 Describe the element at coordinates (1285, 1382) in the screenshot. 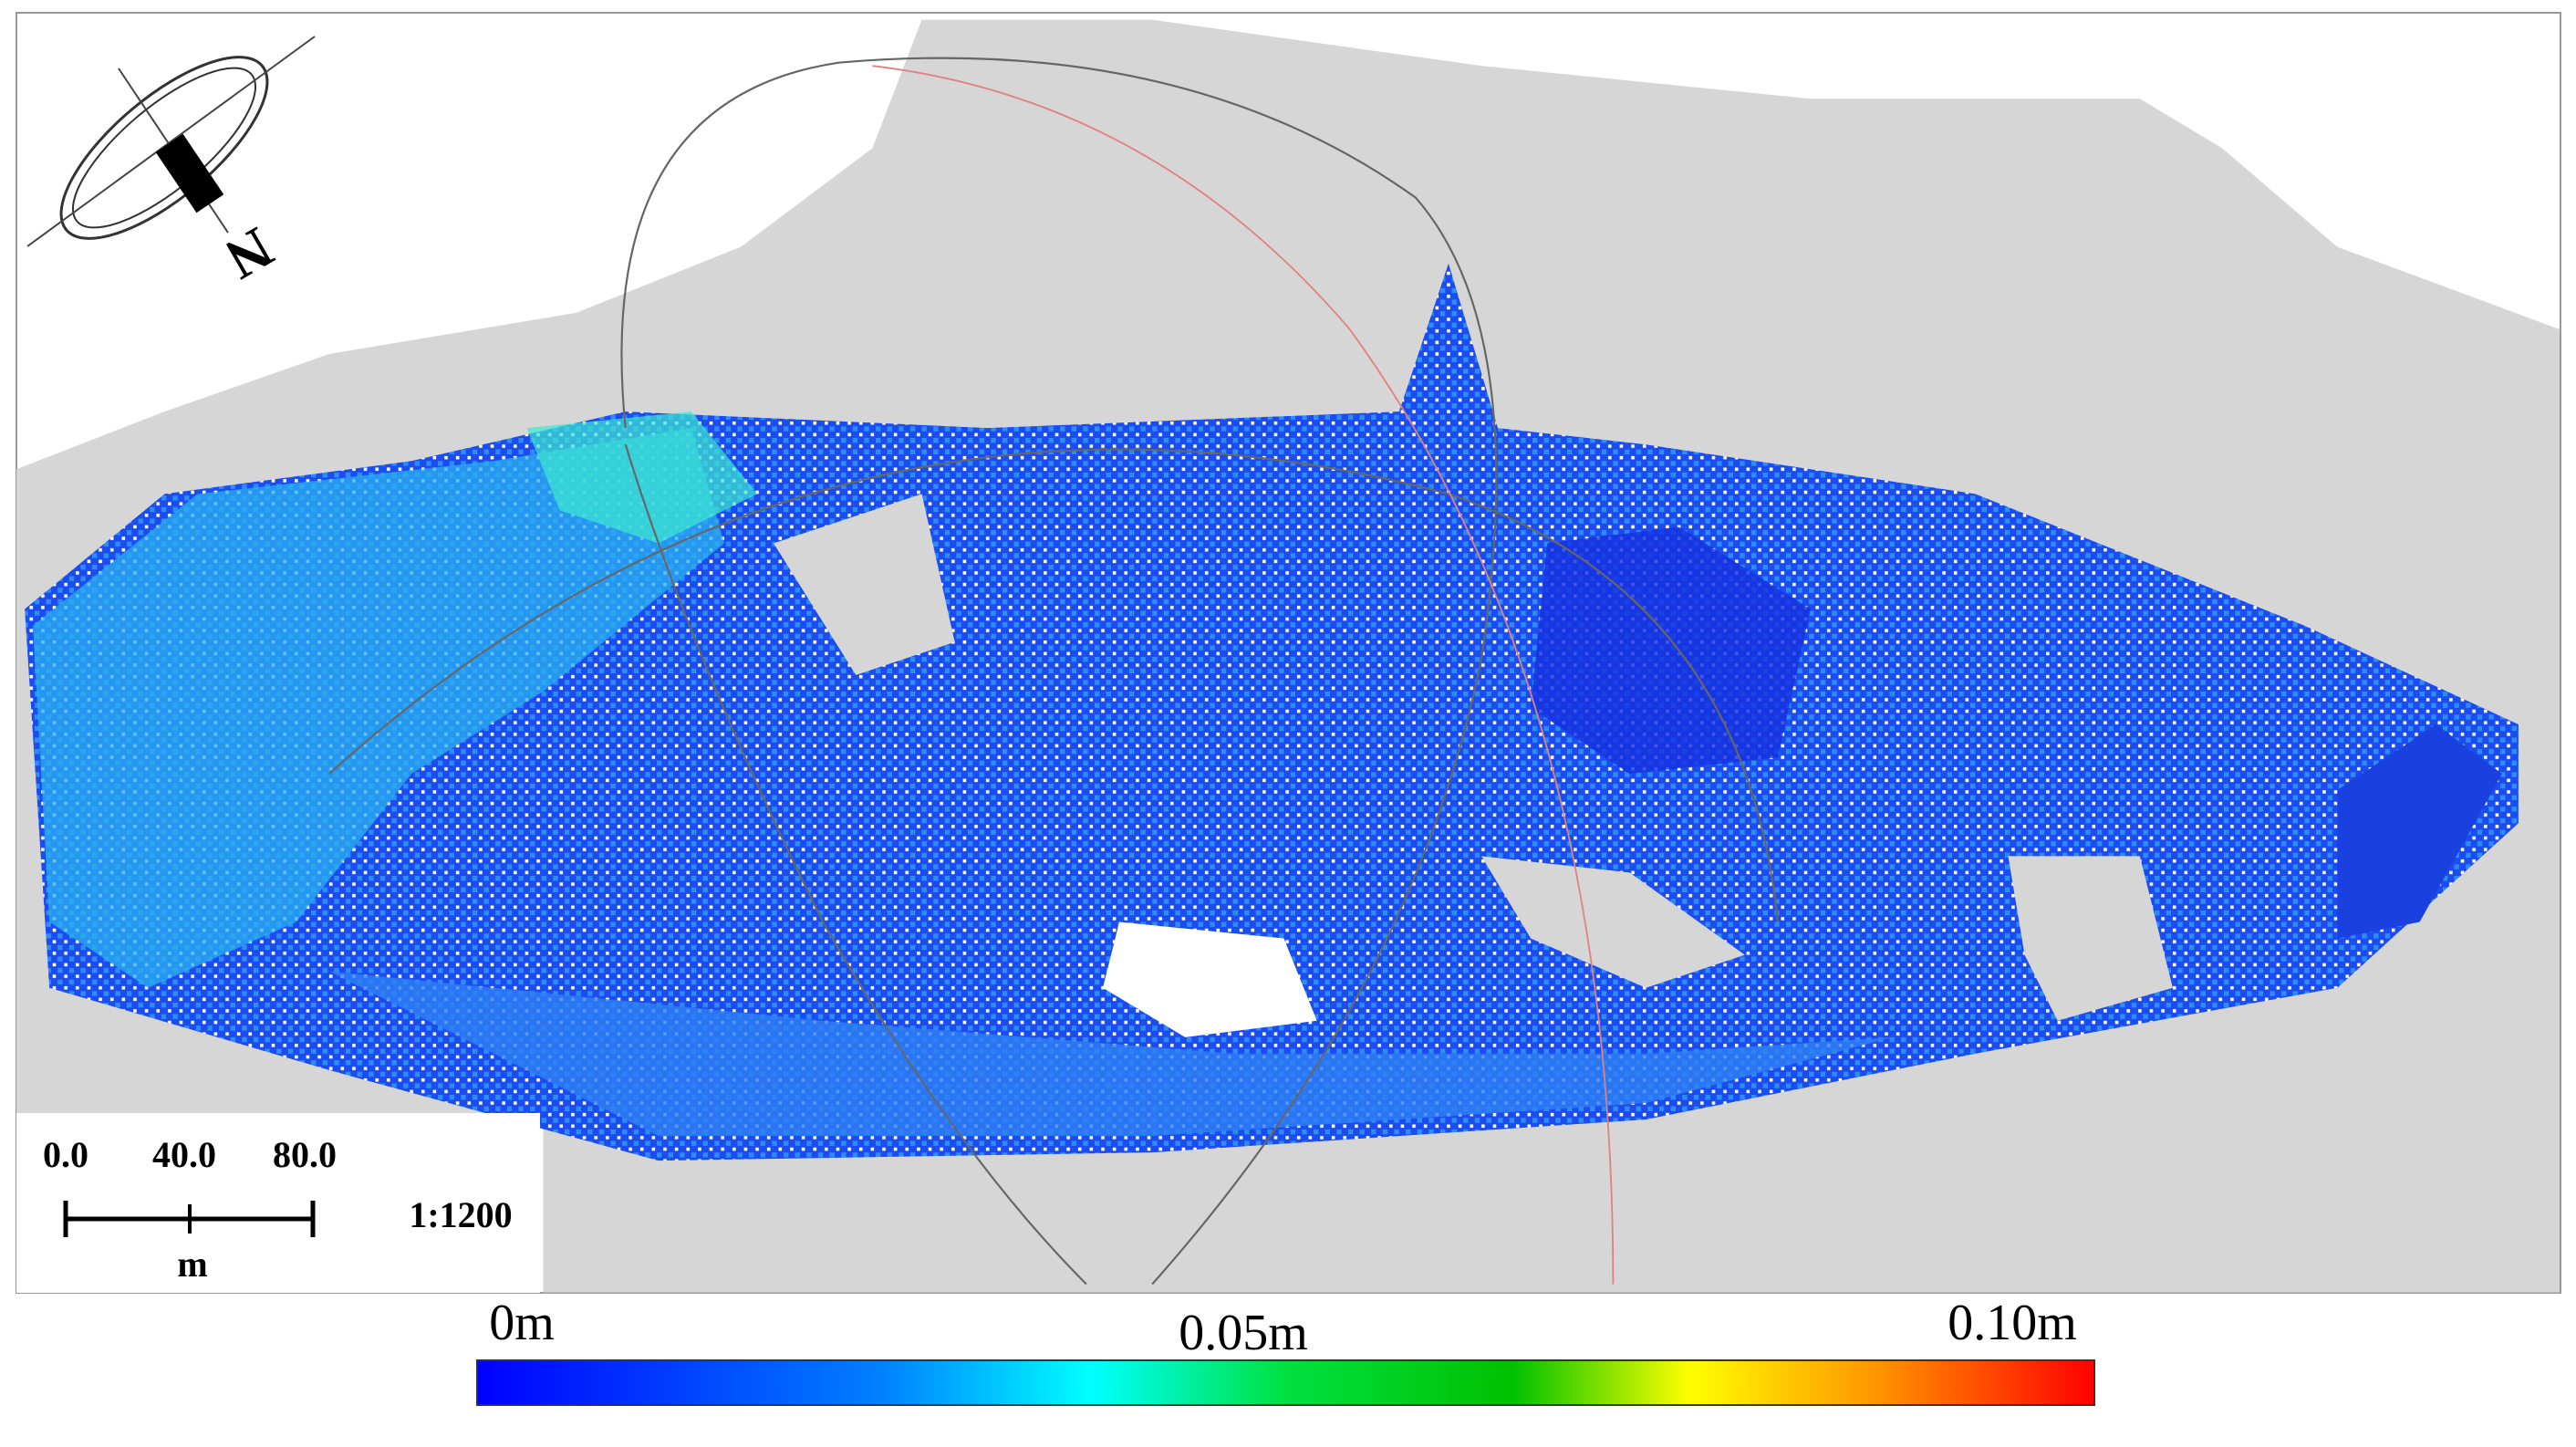

I see `color-ramp` at that location.